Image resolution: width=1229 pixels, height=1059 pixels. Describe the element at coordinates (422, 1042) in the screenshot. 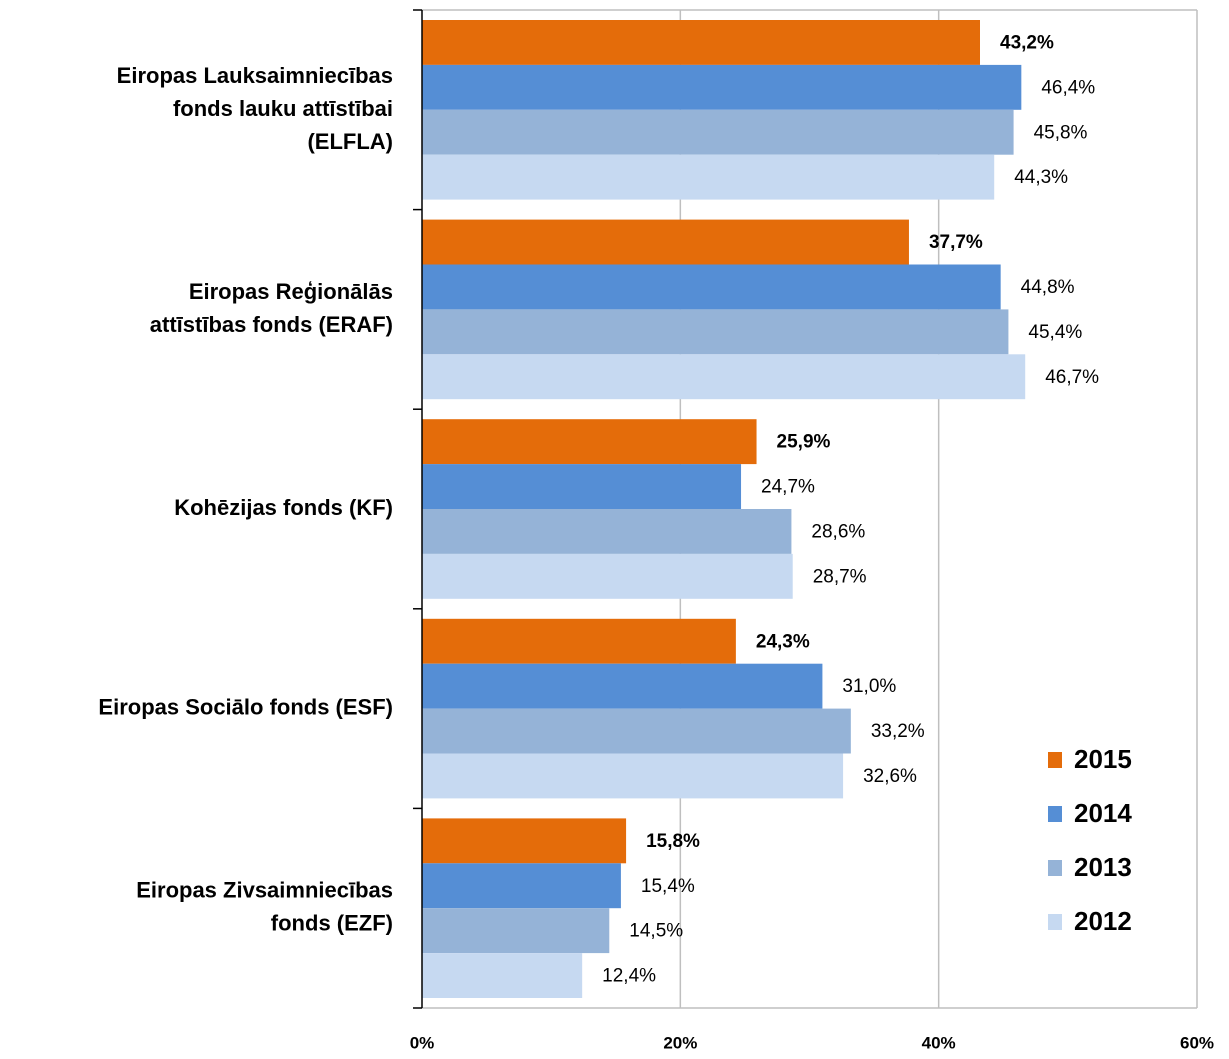

I see `x-tick-label: 0%` at that location.